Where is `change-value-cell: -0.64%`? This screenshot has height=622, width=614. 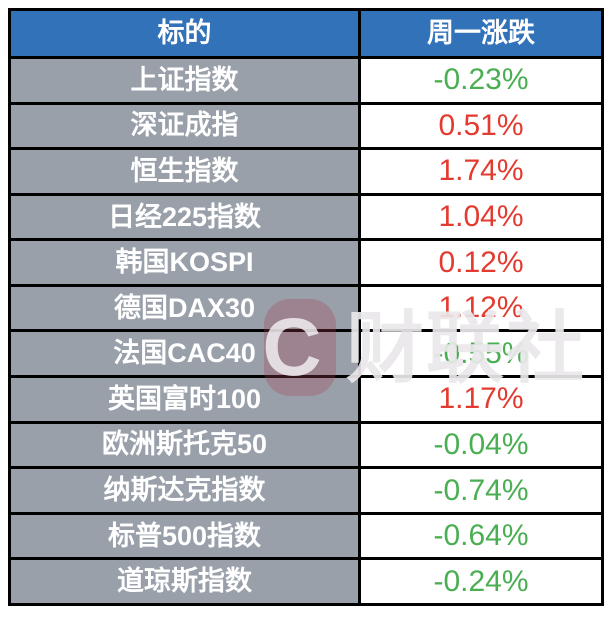 change-value-cell: -0.64% is located at coordinates (481, 536).